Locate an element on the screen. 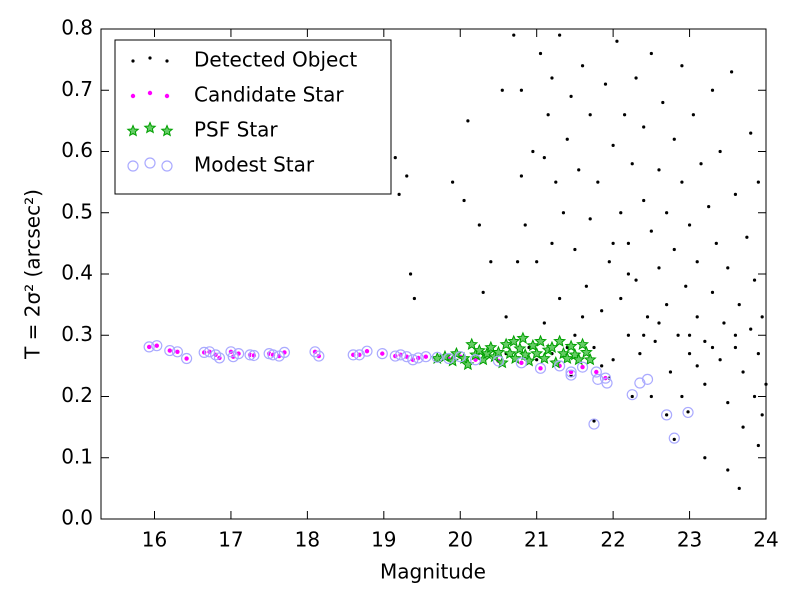  legend-frame is located at coordinates (253, 117).